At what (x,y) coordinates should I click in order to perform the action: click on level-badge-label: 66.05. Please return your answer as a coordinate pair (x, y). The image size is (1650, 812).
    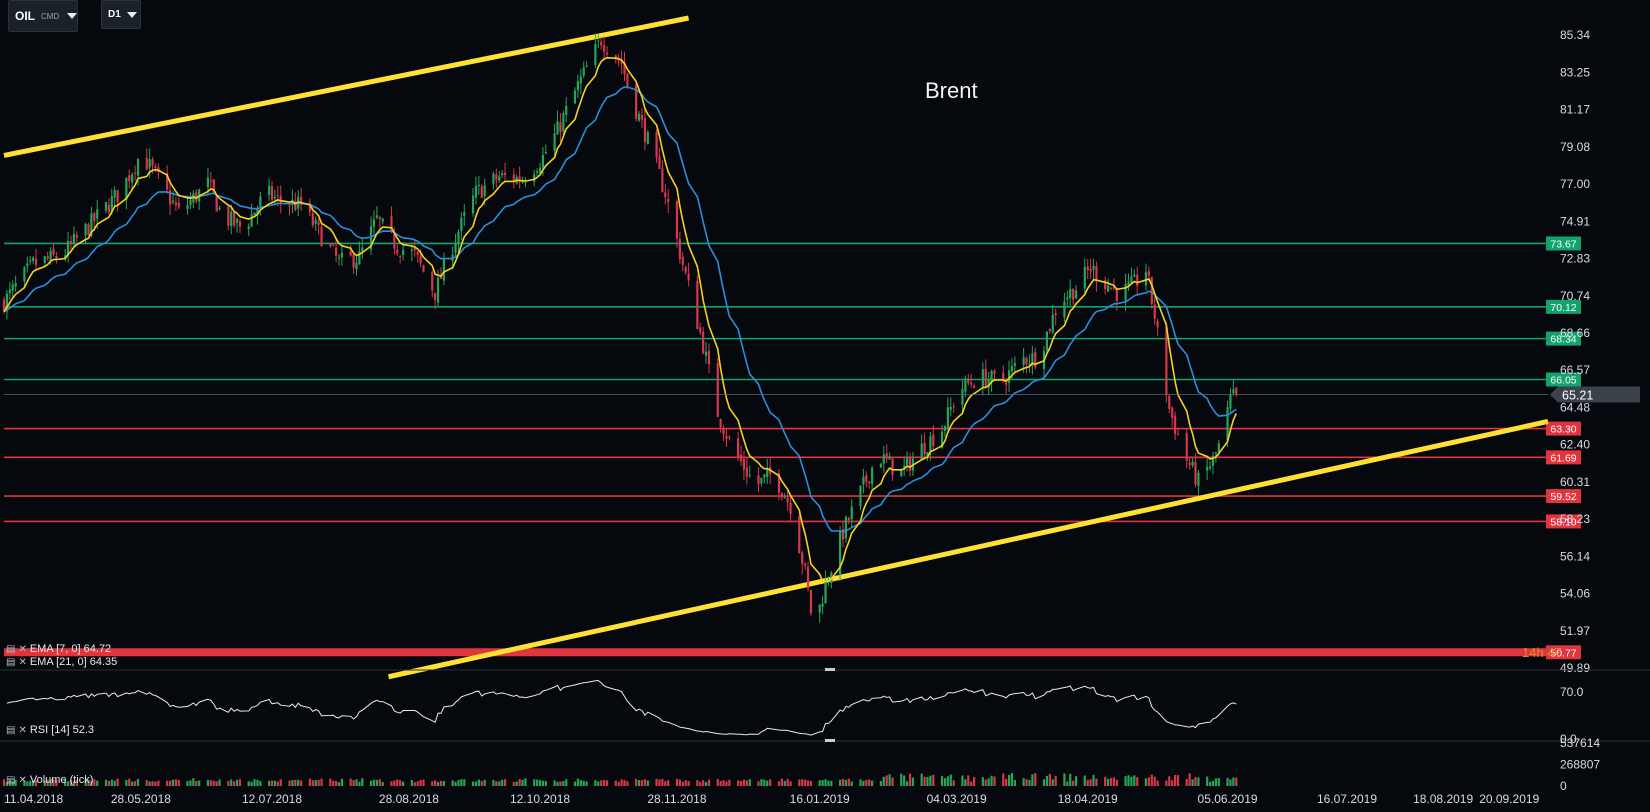
    Looking at the image, I should click on (1563, 381).